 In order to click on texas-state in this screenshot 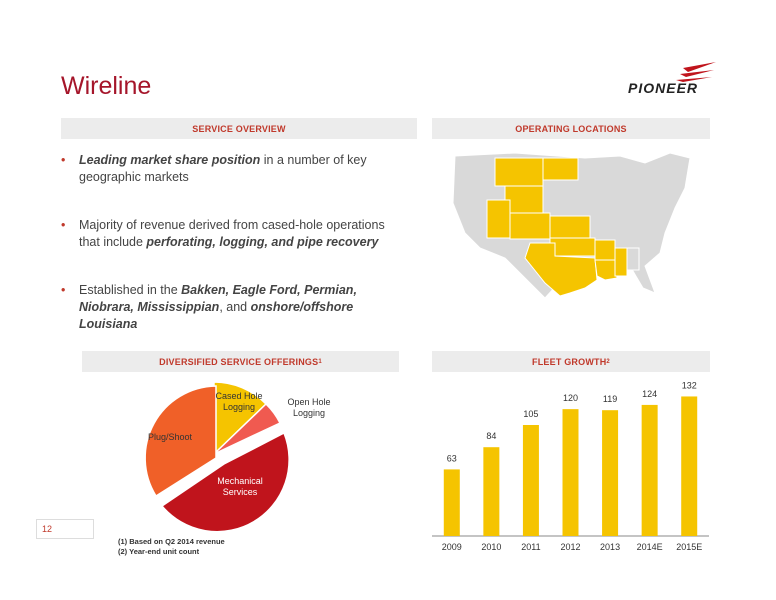, I will do `click(561, 269)`.